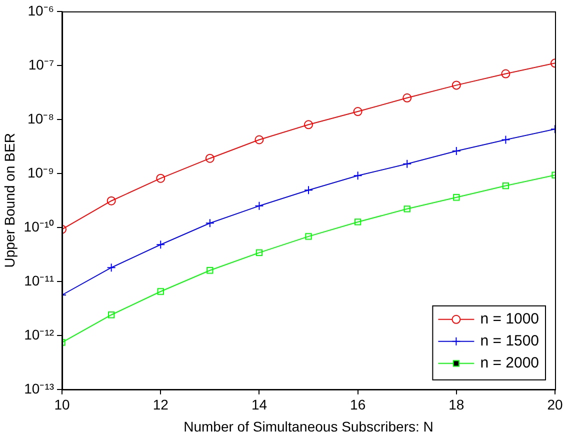 This screenshot has height=438, width=567. What do you see at coordinates (358, 404) in the screenshot?
I see `x-tick-label: 16` at bounding box center [358, 404].